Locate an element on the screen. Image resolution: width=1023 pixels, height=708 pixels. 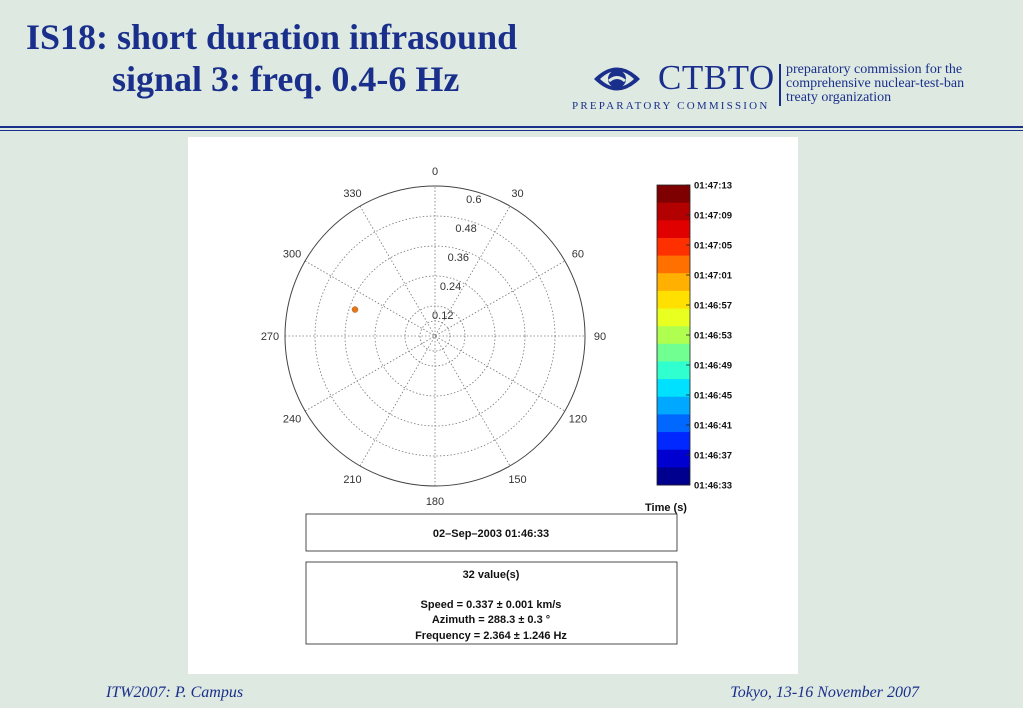
colorbar-tick-label: 01:46:53 is located at coordinates (713, 336).